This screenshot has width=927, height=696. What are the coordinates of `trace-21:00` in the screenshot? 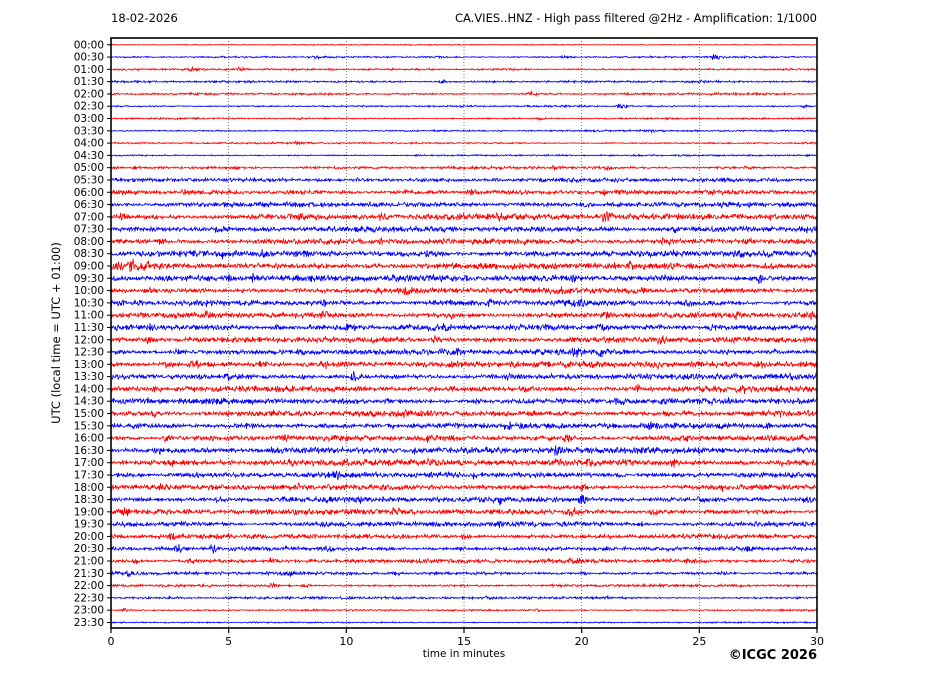 It's located at (464, 560).